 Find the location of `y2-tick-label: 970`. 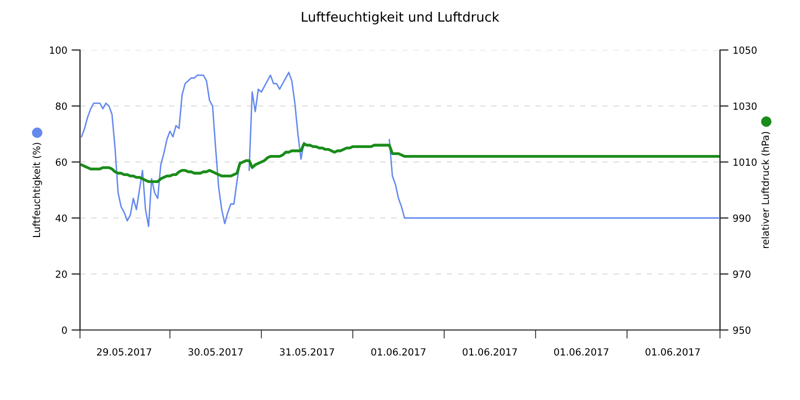

y2-tick-label: 970 is located at coordinates (741, 274).